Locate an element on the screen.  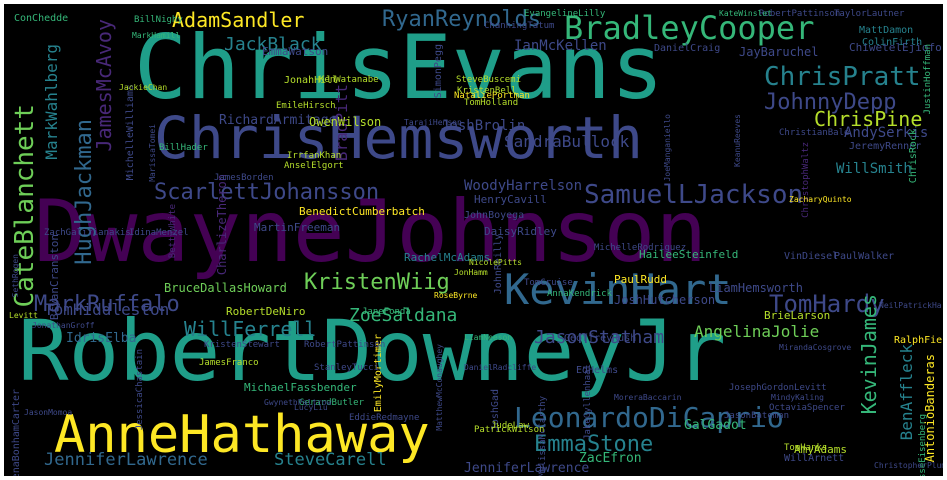
word-natalieportman: NataliePortman is located at coordinates (492, 96).